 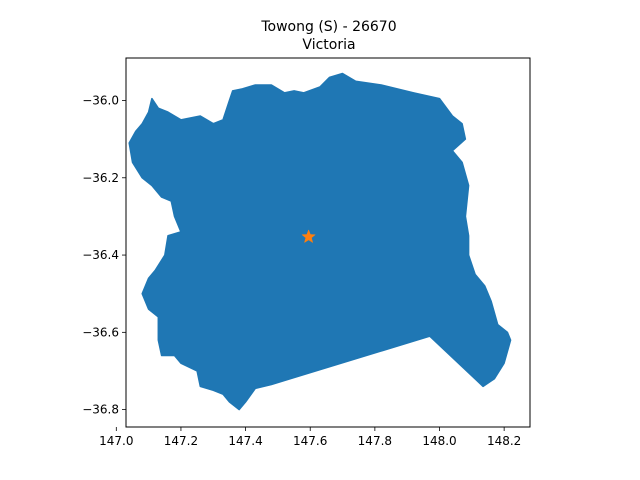 What do you see at coordinates (181, 441) in the screenshot?
I see `x-tick-label: 147.2` at bounding box center [181, 441].